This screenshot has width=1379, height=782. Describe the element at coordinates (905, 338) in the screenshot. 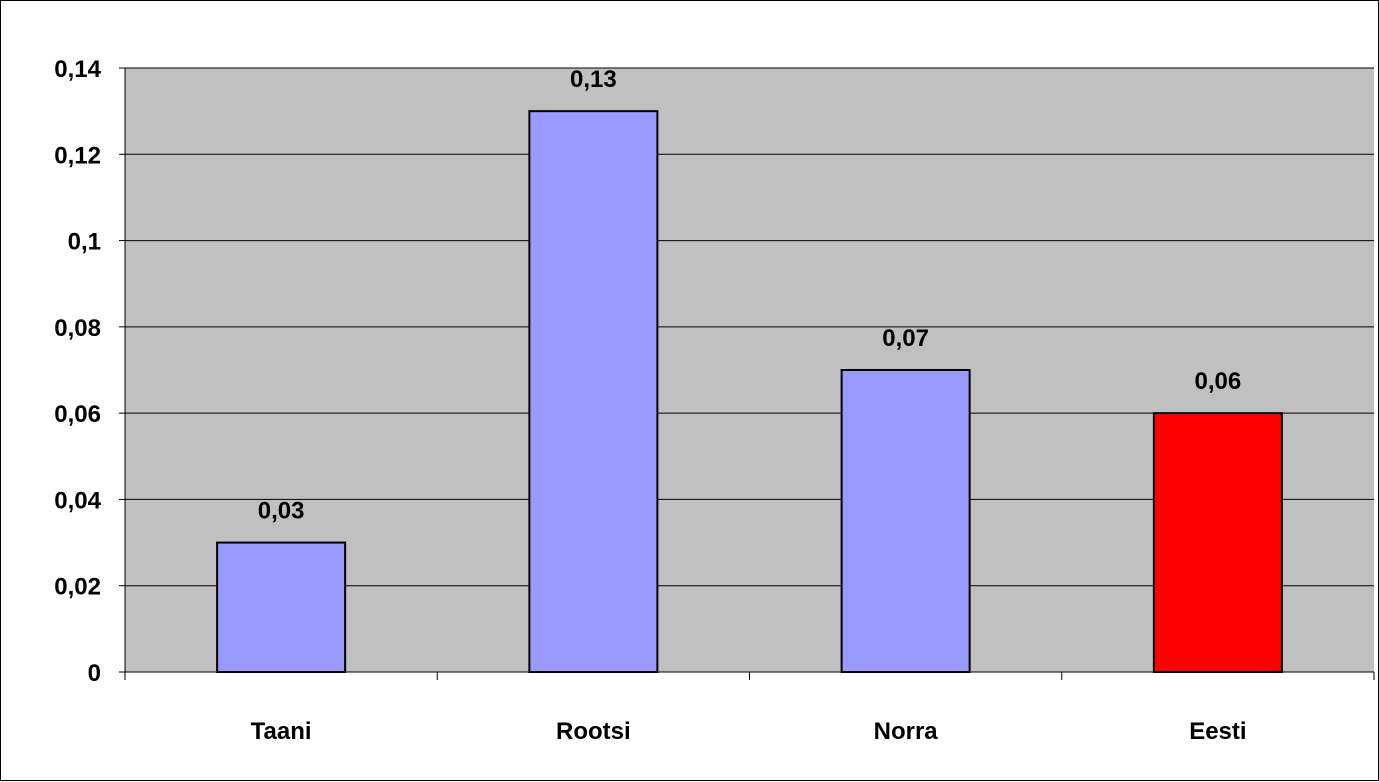

I see `data-label-norra: 0,07` at that location.